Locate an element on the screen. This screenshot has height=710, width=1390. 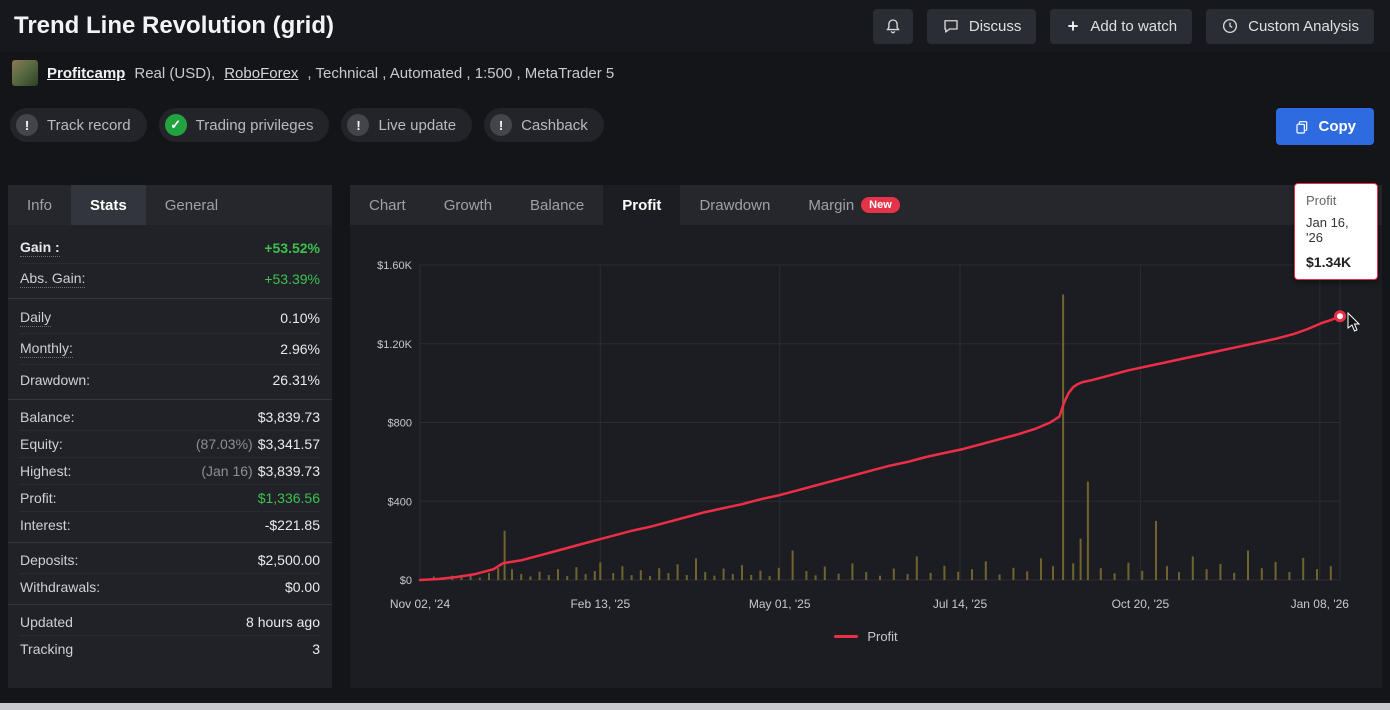
stat-row-profit: Profit: $1,336.56 is located at coordinates (170, 497).